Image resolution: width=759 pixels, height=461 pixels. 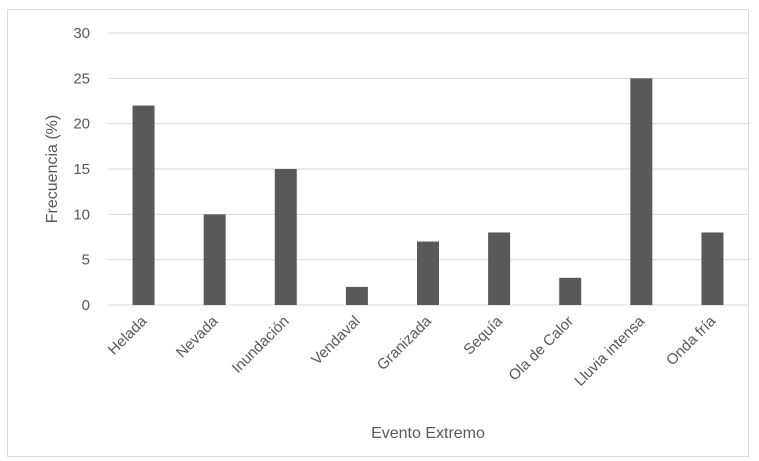 I want to click on y-tick-label: 5, so click(x=86, y=260).